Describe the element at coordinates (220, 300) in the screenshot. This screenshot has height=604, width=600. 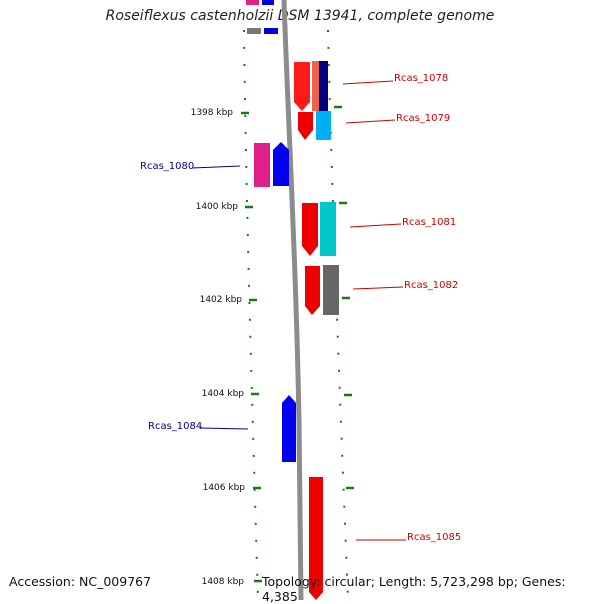
I see `scale-label-1402: 1402 kbp` at that location.